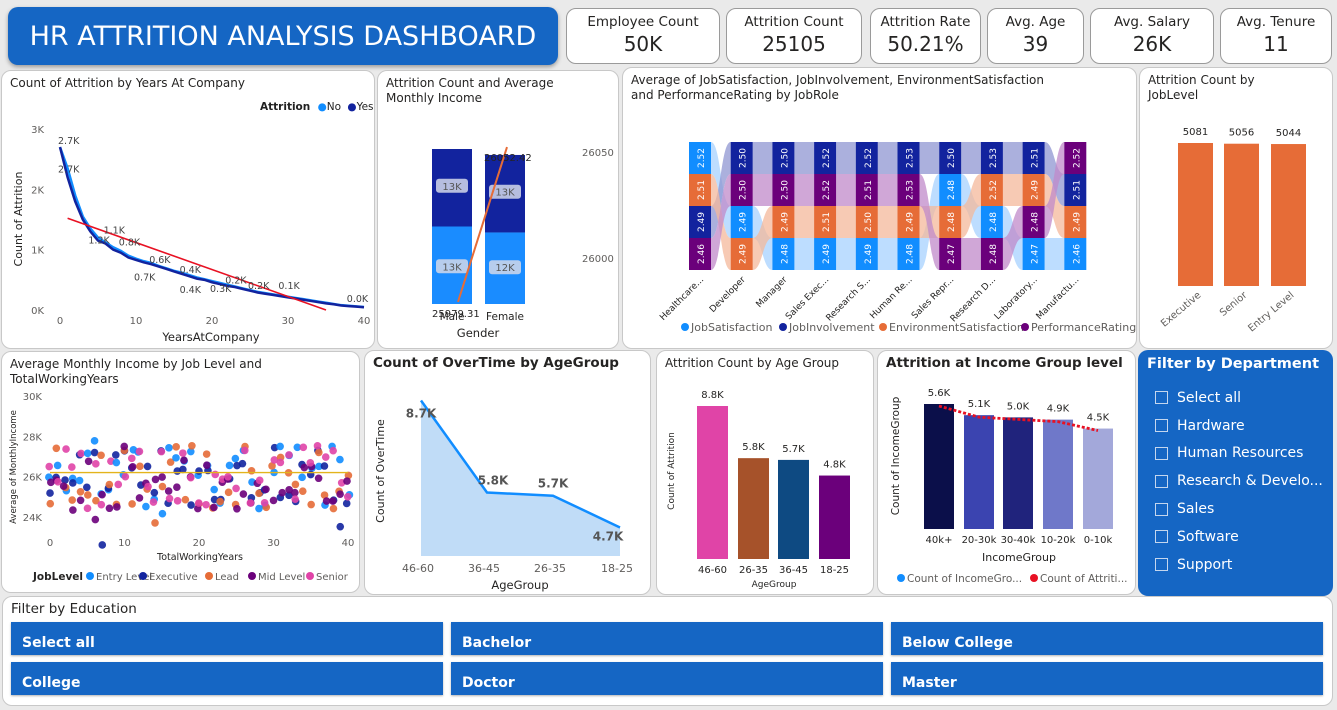 The image size is (1337, 710). Describe the element at coordinates (1276, 36) in the screenshot. I see `kpi-avg-tenure: Avg. Tenure 11` at that location.